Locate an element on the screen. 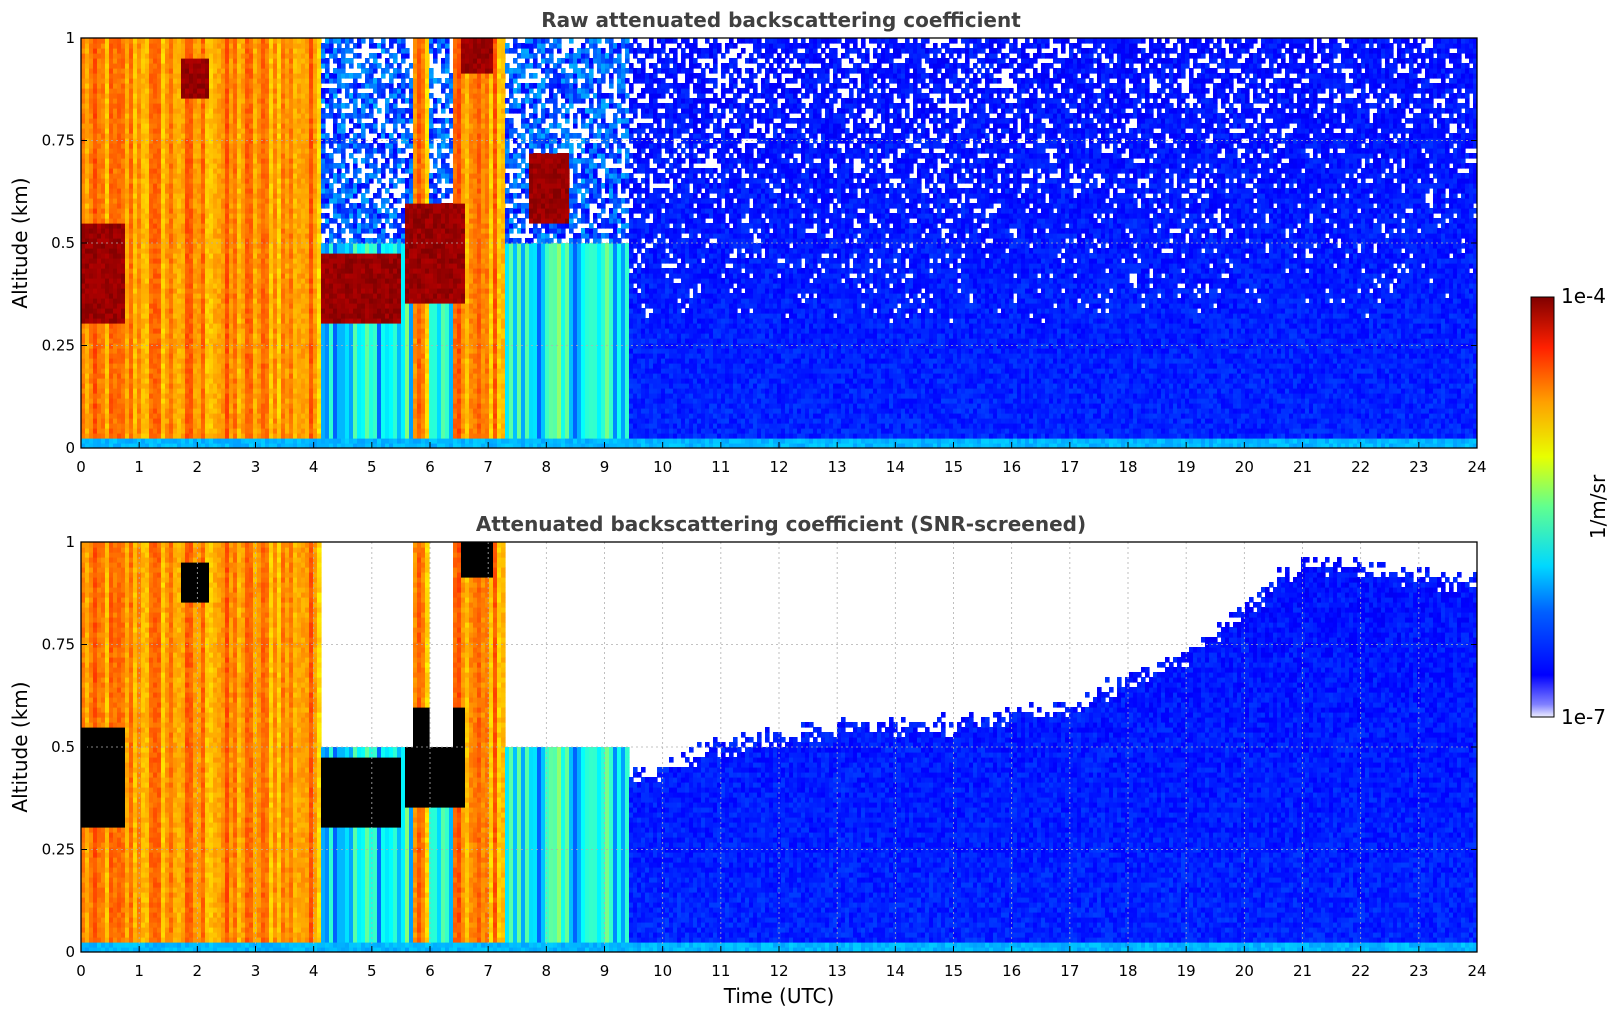  colorbar-gradient is located at coordinates (1542, 507).